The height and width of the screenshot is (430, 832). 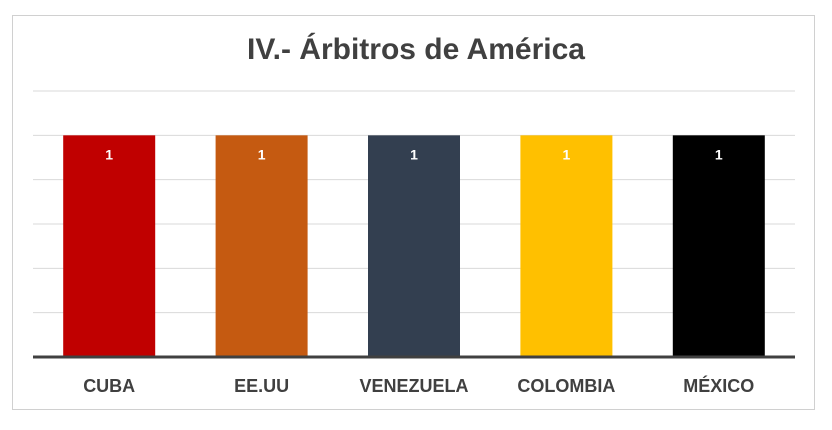 What do you see at coordinates (718, 246) in the screenshot?
I see `bar-méxico` at bounding box center [718, 246].